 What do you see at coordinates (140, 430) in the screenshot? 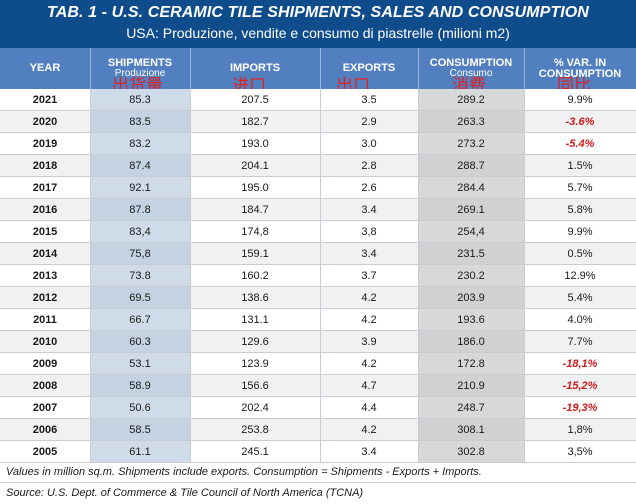
I see `shipments-cell: 58.5` at bounding box center [140, 430].